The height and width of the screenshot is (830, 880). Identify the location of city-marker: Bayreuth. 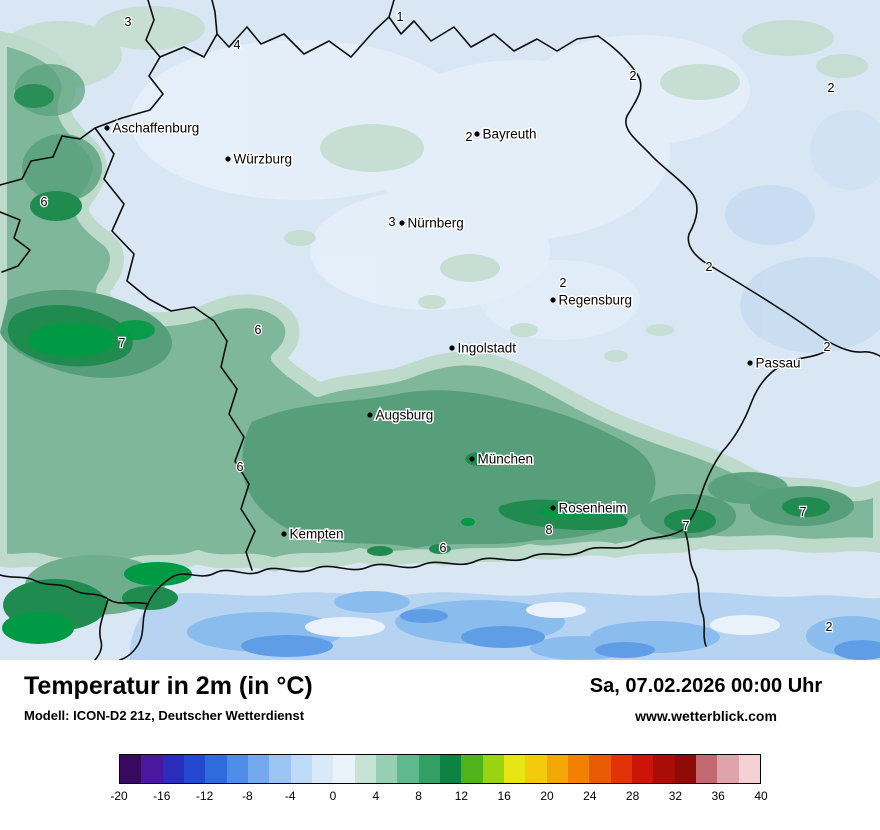
(506, 134).